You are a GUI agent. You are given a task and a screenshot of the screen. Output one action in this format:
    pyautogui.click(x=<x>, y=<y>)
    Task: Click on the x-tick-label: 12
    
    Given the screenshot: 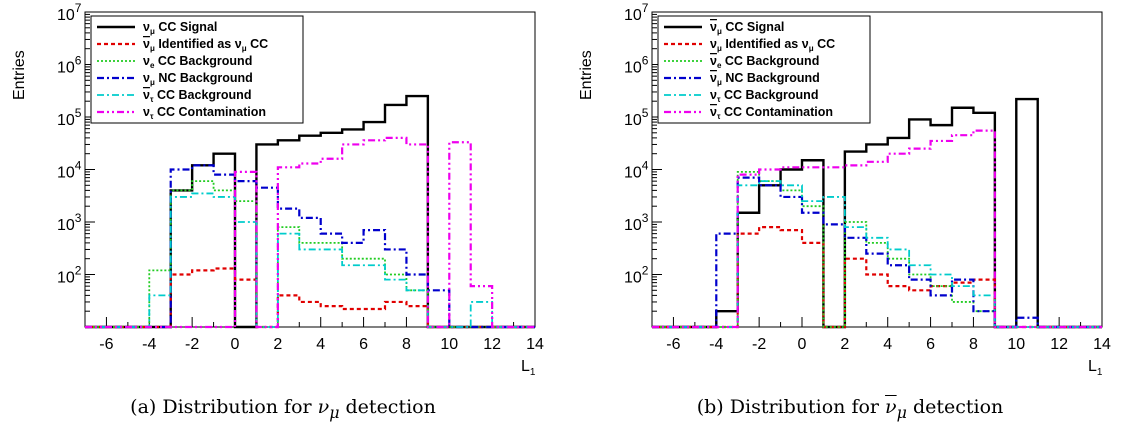 What is the action you would take?
    pyautogui.click(x=492, y=344)
    